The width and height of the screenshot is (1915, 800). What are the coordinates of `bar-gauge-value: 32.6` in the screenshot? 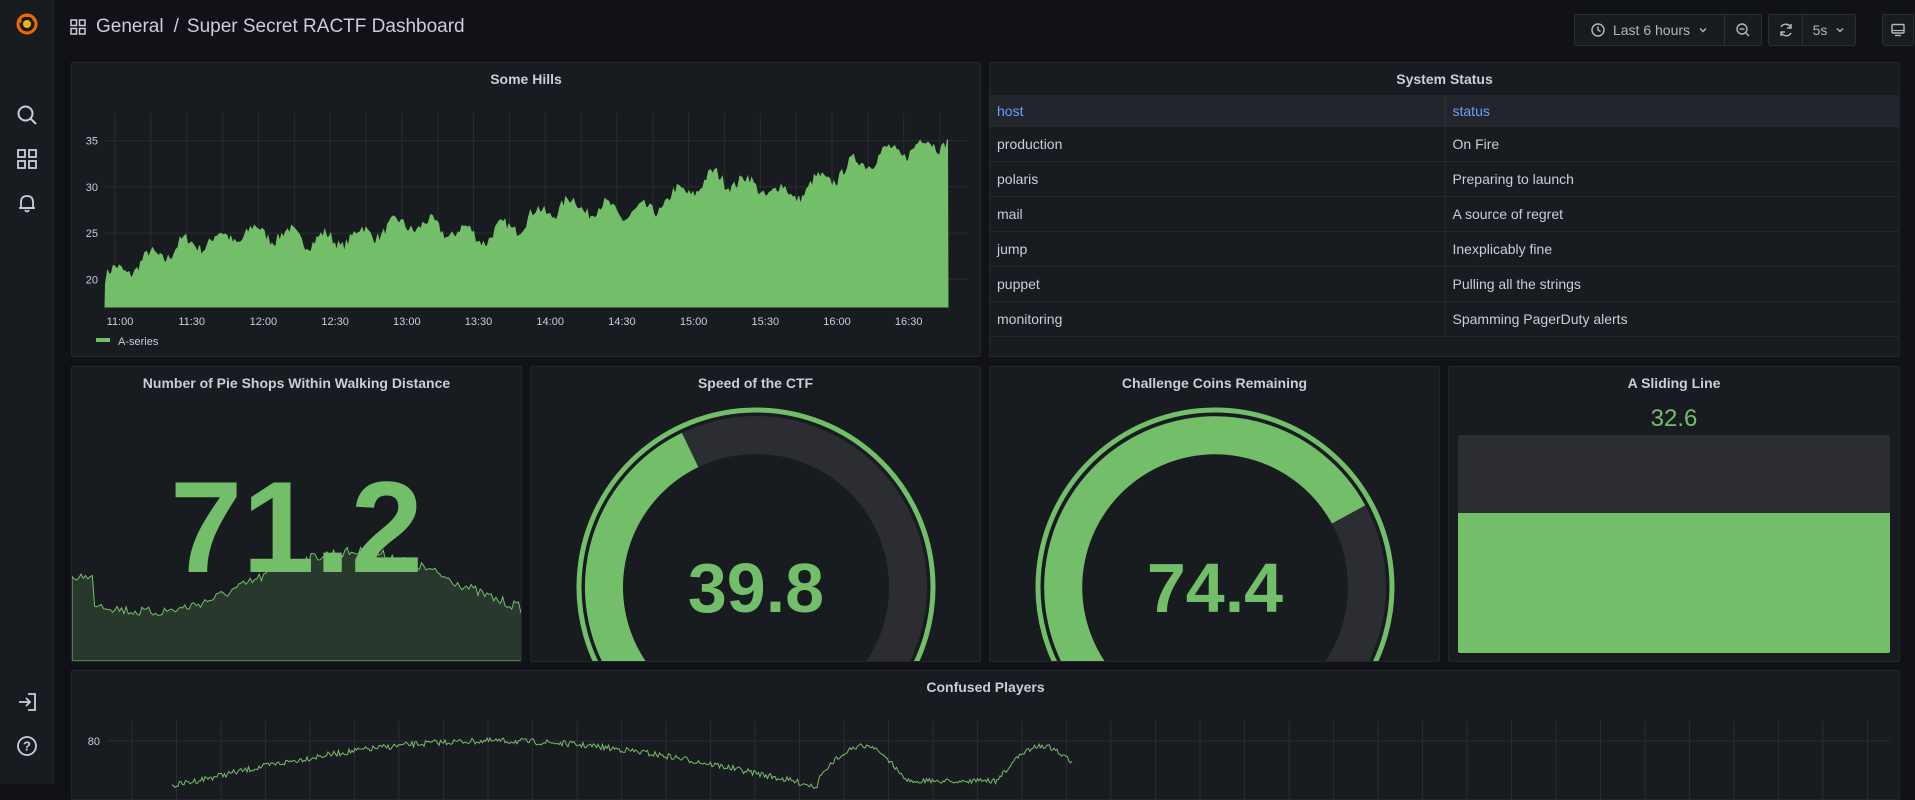 It's located at (1674, 418).